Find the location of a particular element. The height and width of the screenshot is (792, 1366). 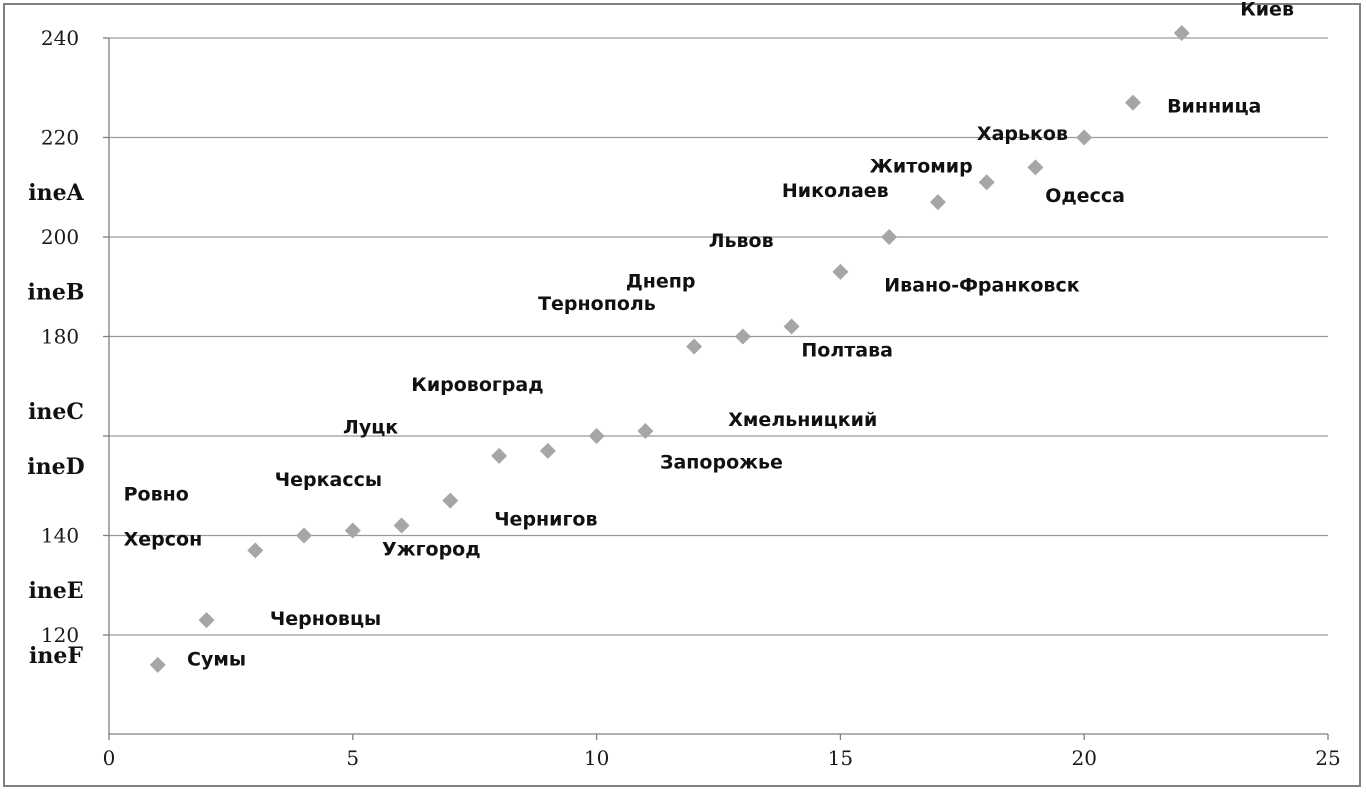

point-label: Ровно is located at coordinates (156, 495).